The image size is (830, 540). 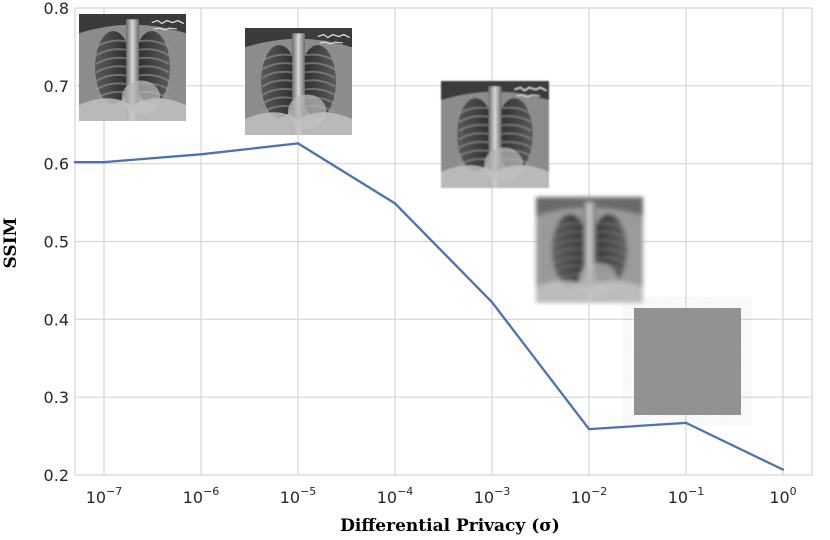 What do you see at coordinates (450, 526) in the screenshot?
I see `x-axis-title: Differential Privacy (σ)` at bounding box center [450, 526].